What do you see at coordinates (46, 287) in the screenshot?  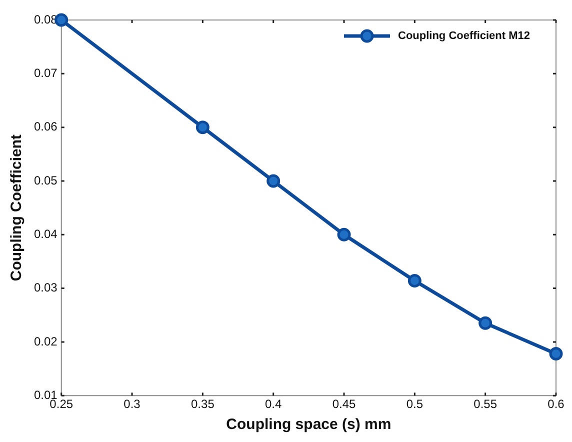 I see `y-tick-label: 0.03` at bounding box center [46, 287].